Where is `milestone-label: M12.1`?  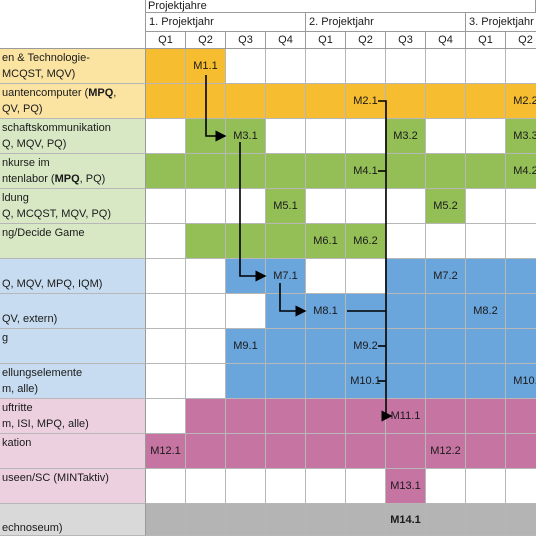
milestone-label: M12.1 is located at coordinates (165, 451).